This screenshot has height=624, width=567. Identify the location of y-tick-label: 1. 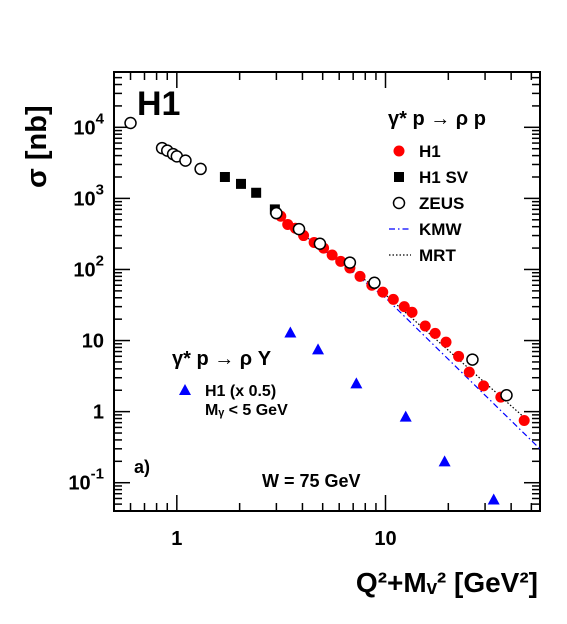
(98, 413).